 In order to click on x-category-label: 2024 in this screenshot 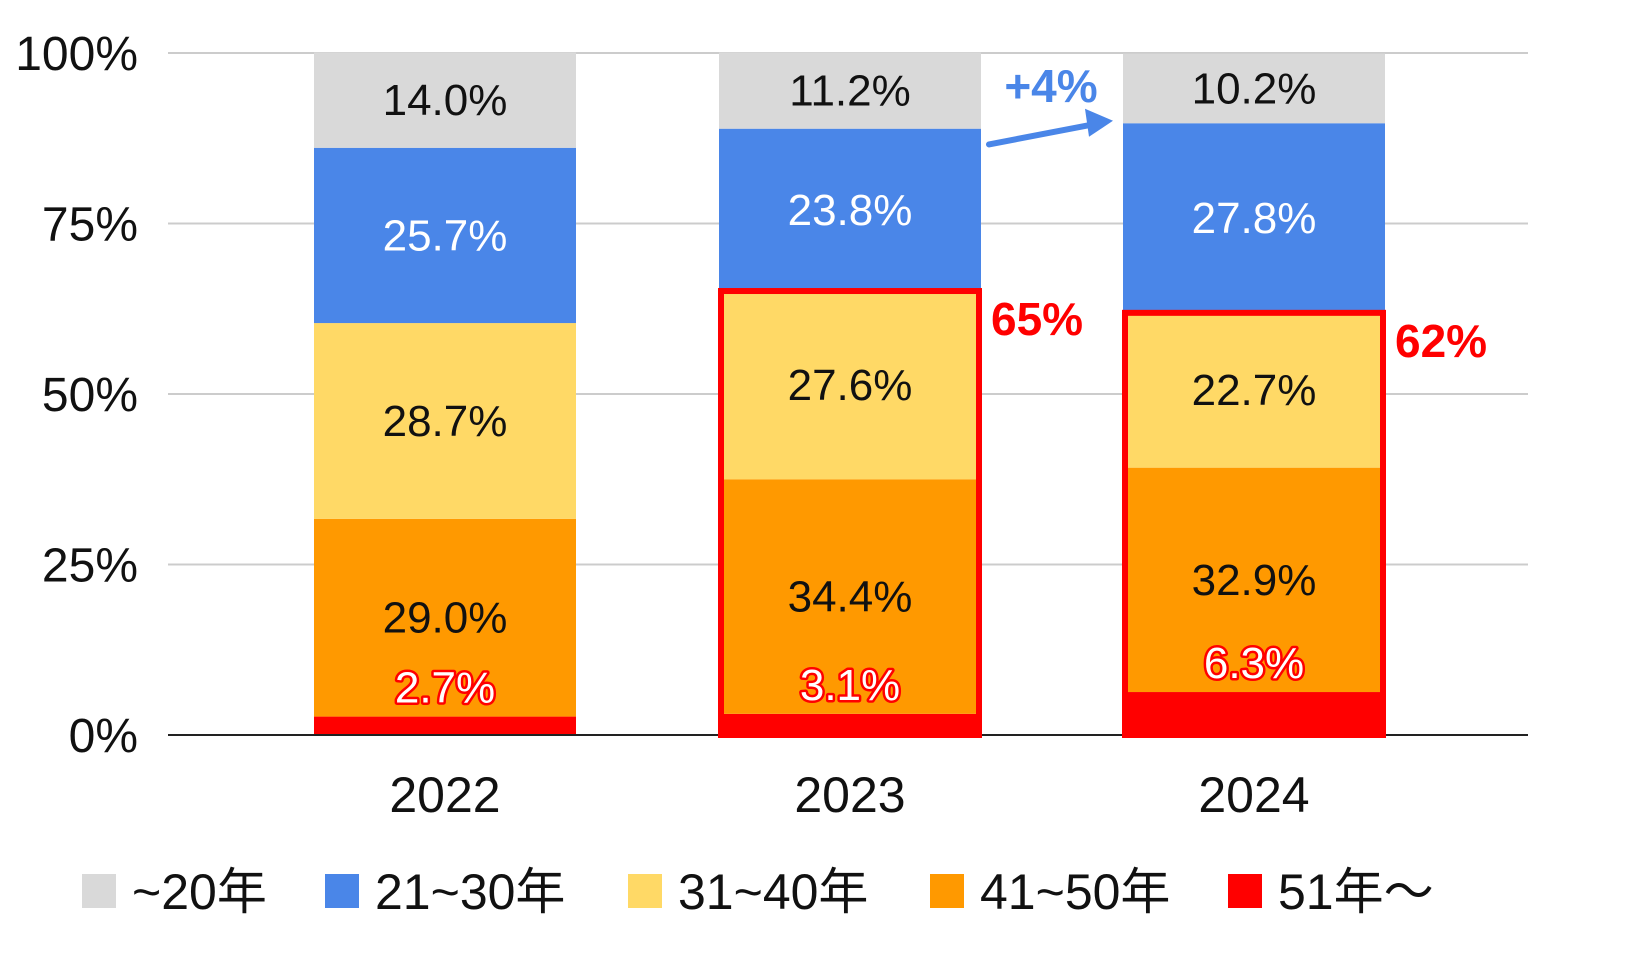, I will do `click(1253, 795)`.